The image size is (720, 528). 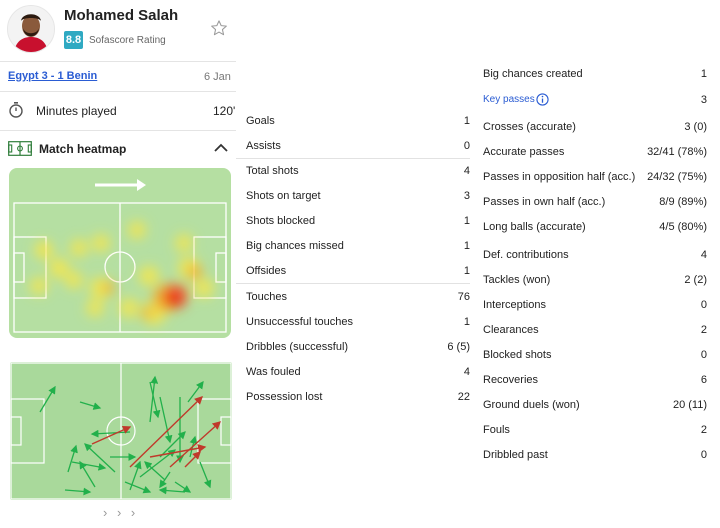 I want to click on stat-value: 8/9 (89%), so click(x=683, y=202).